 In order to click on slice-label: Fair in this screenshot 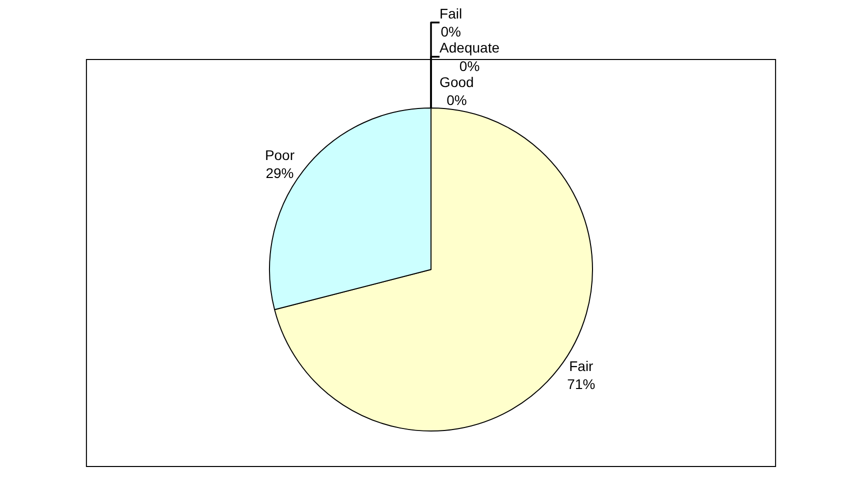, I will do `click(581, 366)`.